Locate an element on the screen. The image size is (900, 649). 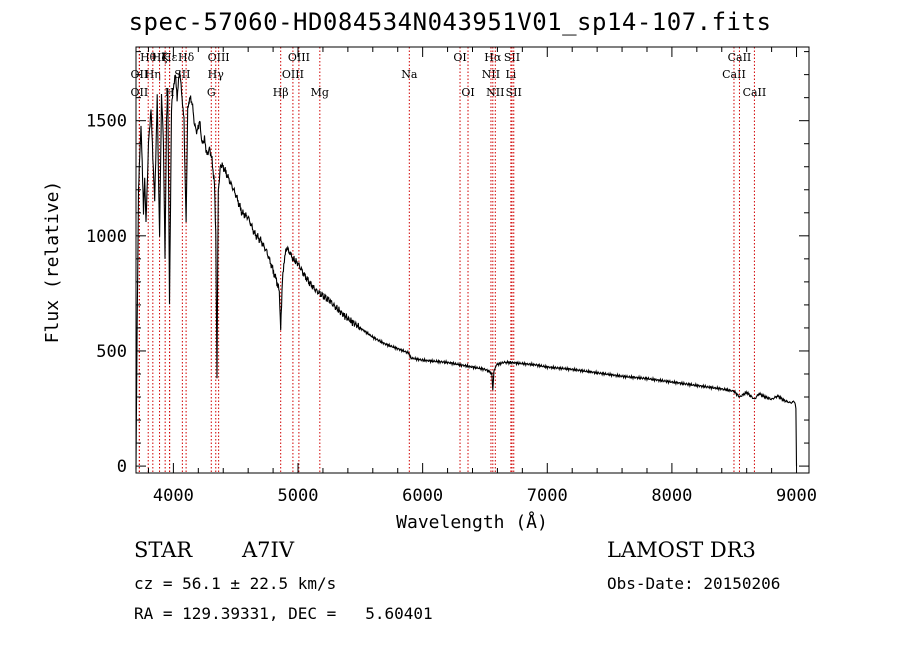
x-axis-label: Wavelength (Å) is located at coordinates (472, 522).